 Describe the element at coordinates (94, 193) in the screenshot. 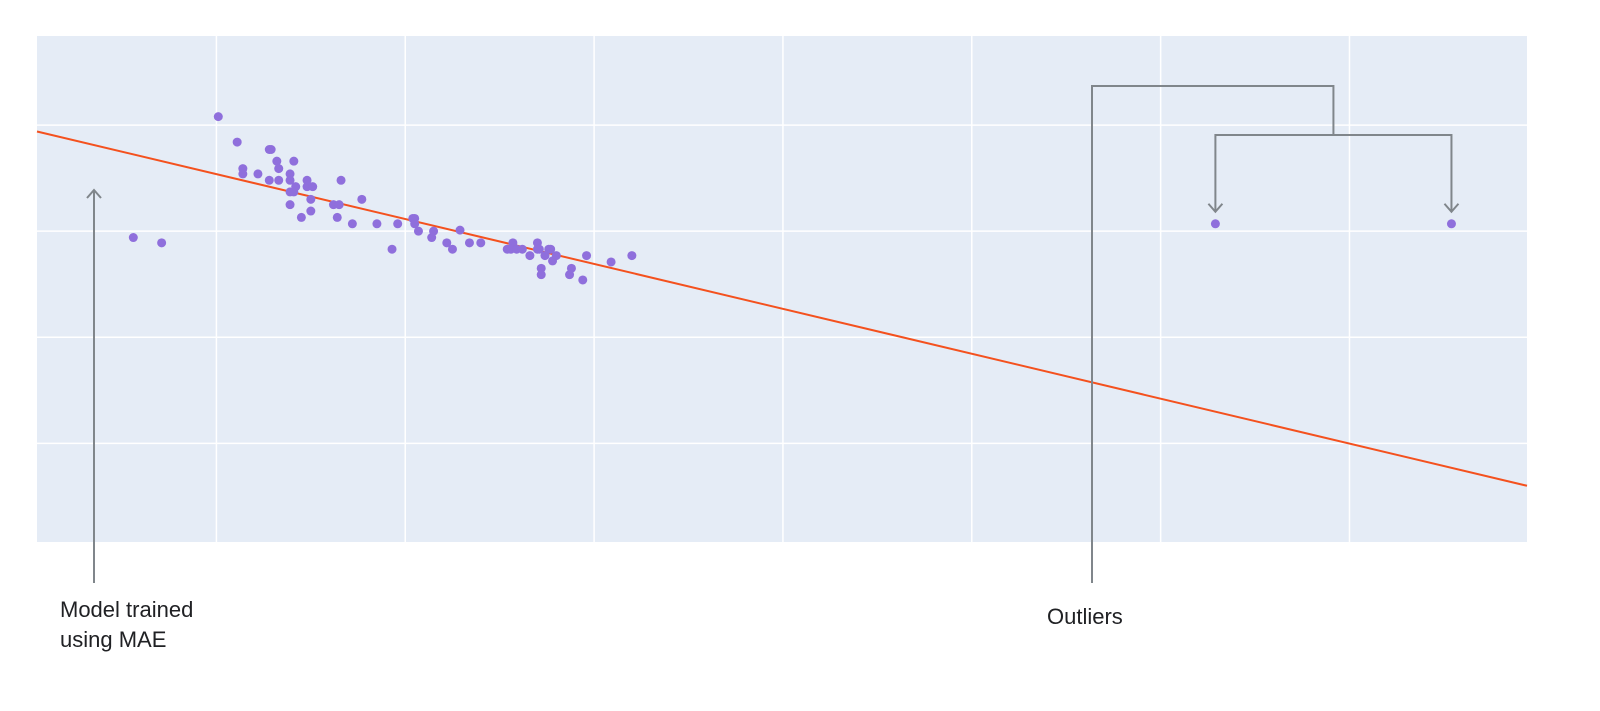

I see `arrow-up-icon` at that location.